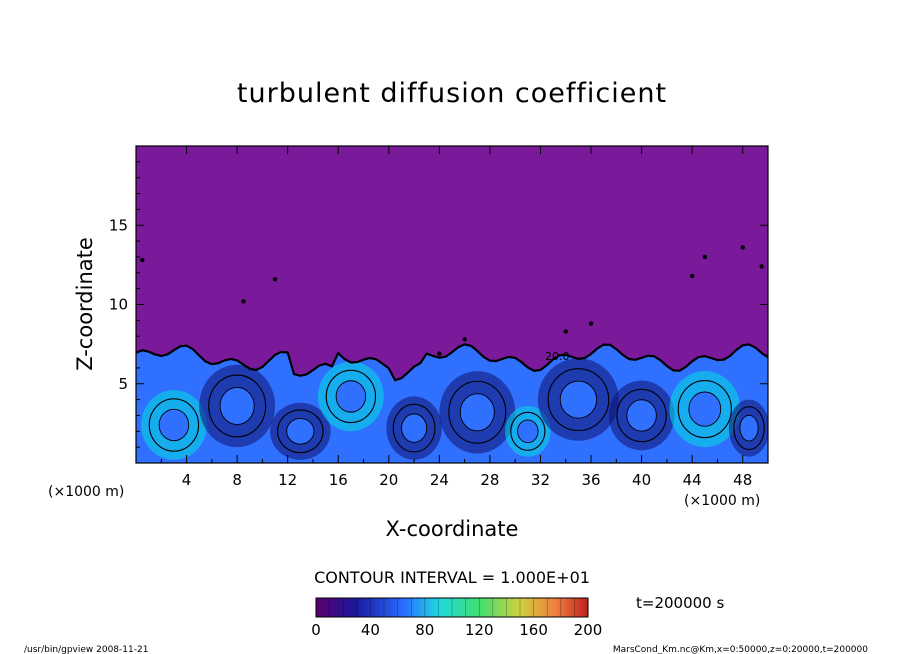 The height and width of the screenshot is (654, 904). I want to click on y-tick-label: 15, so click(118, 225).